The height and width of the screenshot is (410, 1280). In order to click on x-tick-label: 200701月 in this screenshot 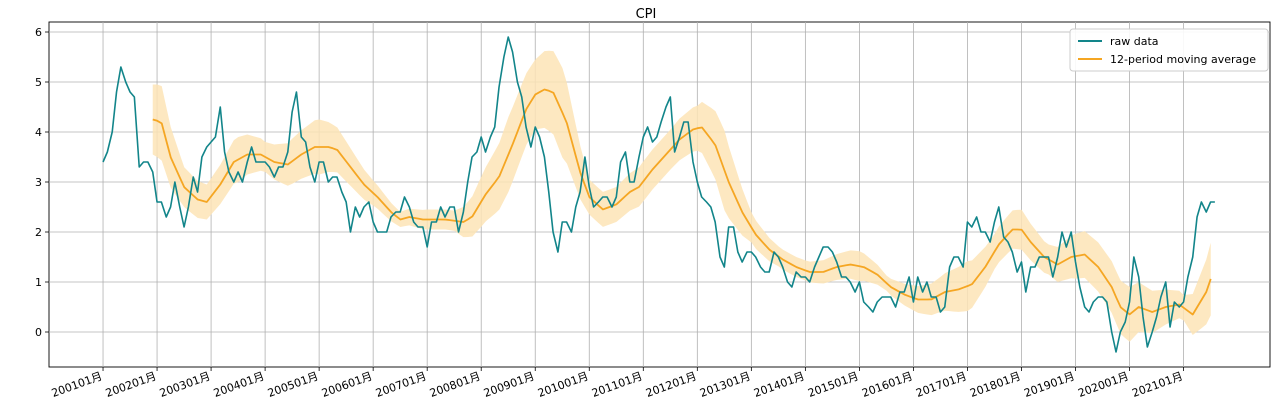, I will do `click(401, 385)`.